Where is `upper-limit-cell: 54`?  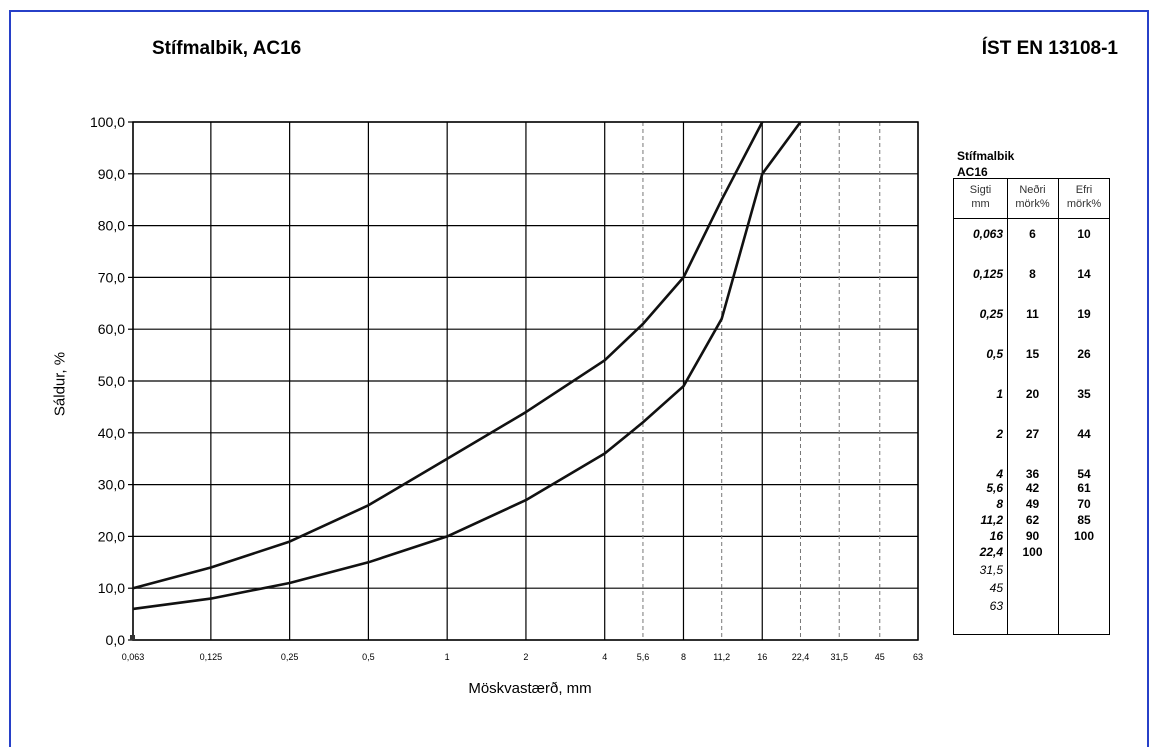
upper-limit-cell: 54 is located at coordinates (1084, 474).